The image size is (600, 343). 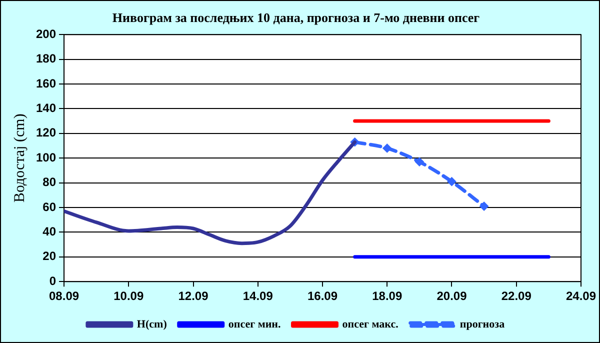 What do you see at coordinates (322, 296) in the screenshot?
I see `x-tick-label: 16.09` at bounding box center [322, 296].